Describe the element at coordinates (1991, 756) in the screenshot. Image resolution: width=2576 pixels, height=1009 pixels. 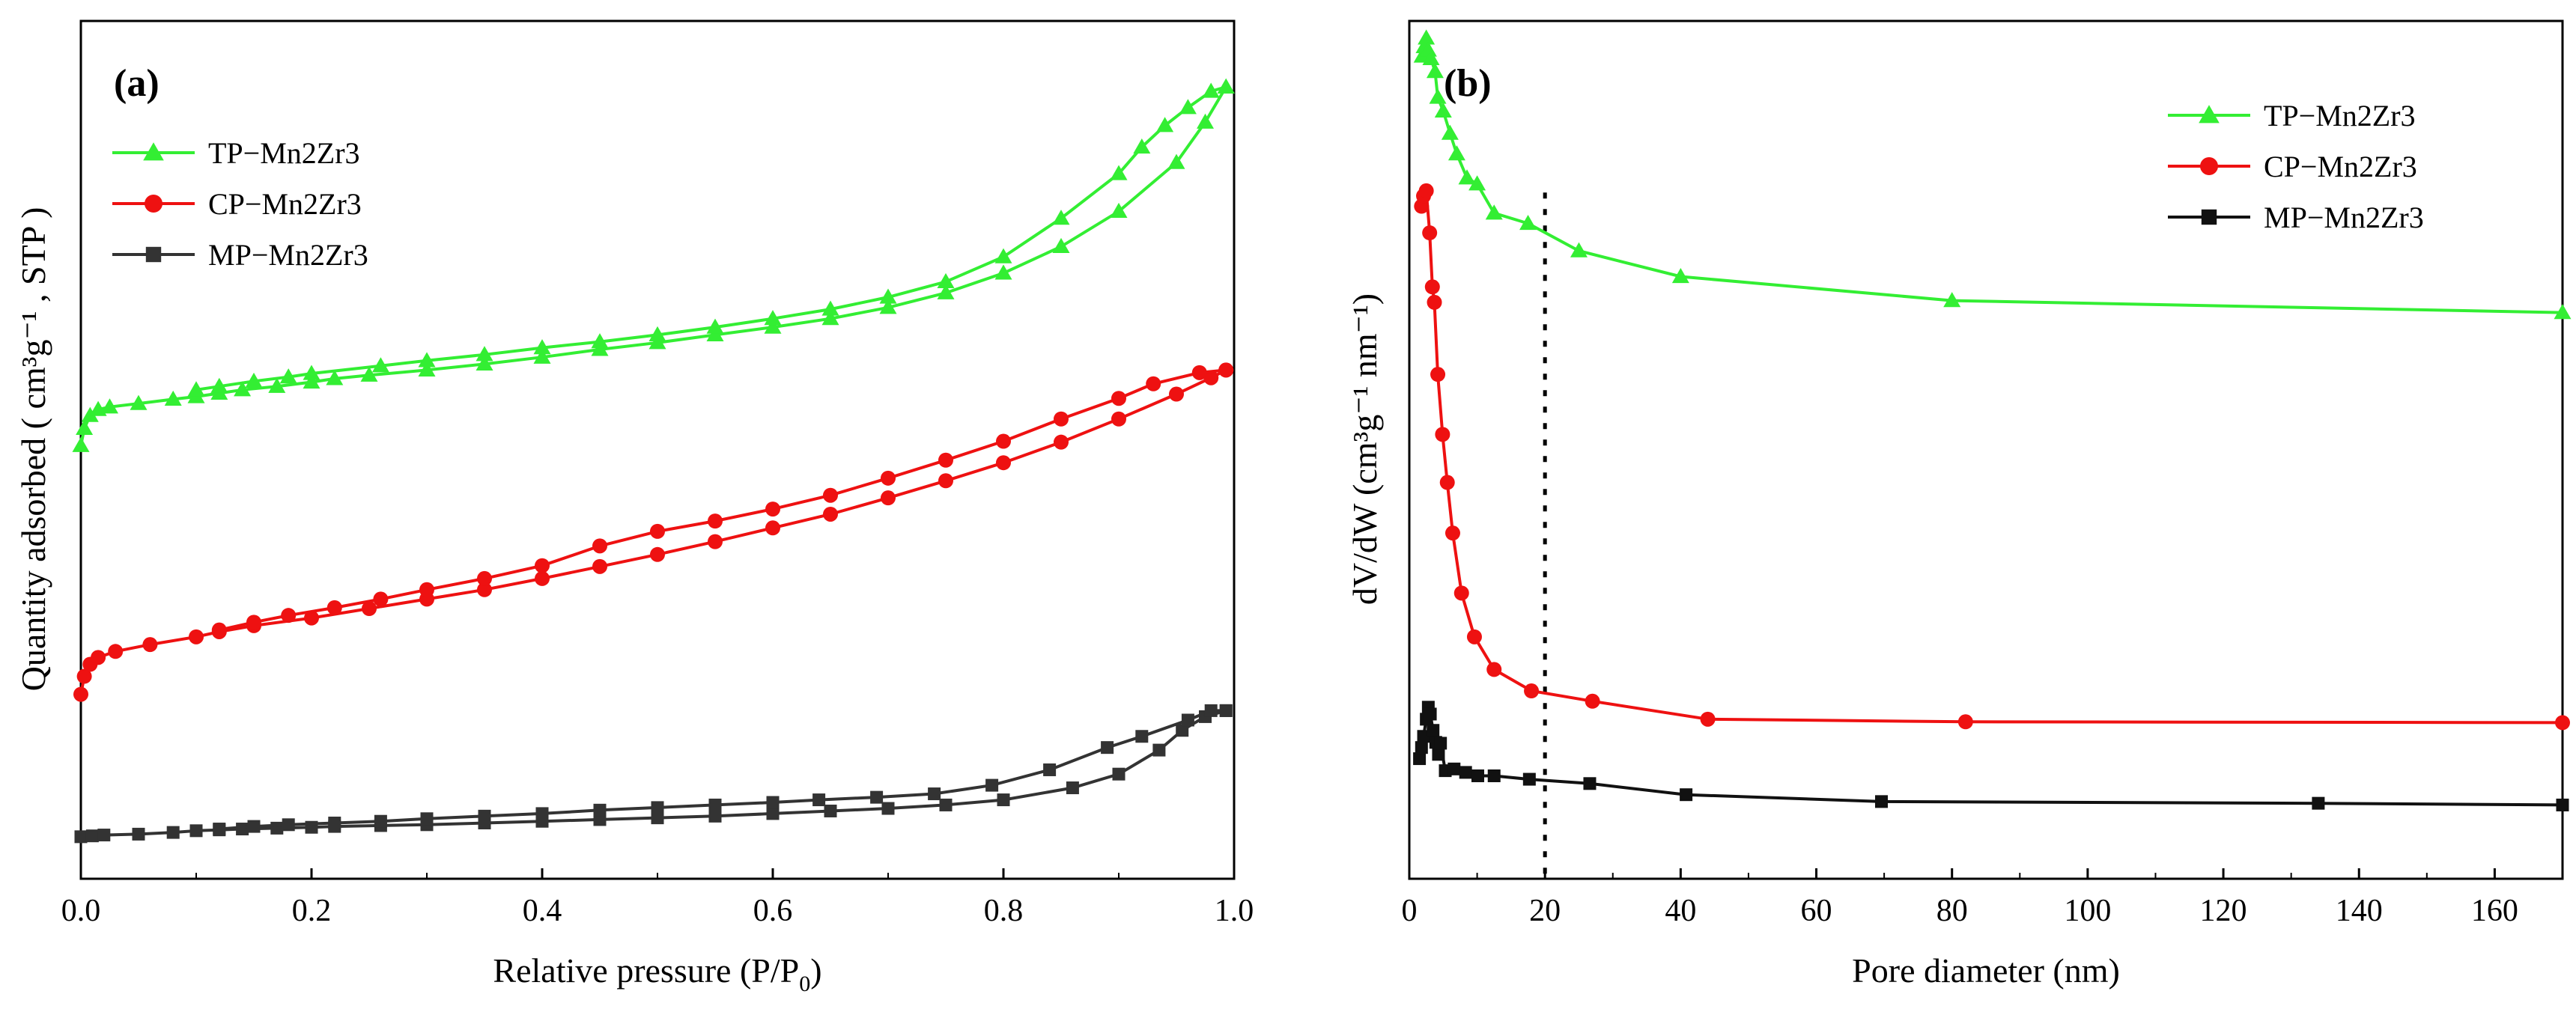
I see `series-mp-mn2zr3` at that location.